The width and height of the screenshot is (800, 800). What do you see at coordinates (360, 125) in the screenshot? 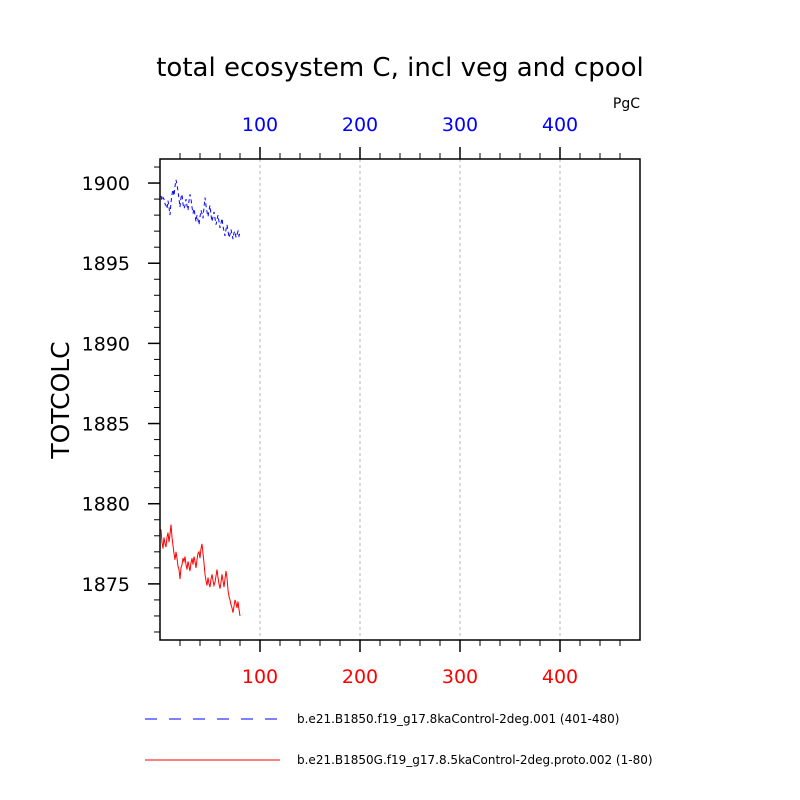
I see `top-tick-label: 200` at bounding box center [360, 125].